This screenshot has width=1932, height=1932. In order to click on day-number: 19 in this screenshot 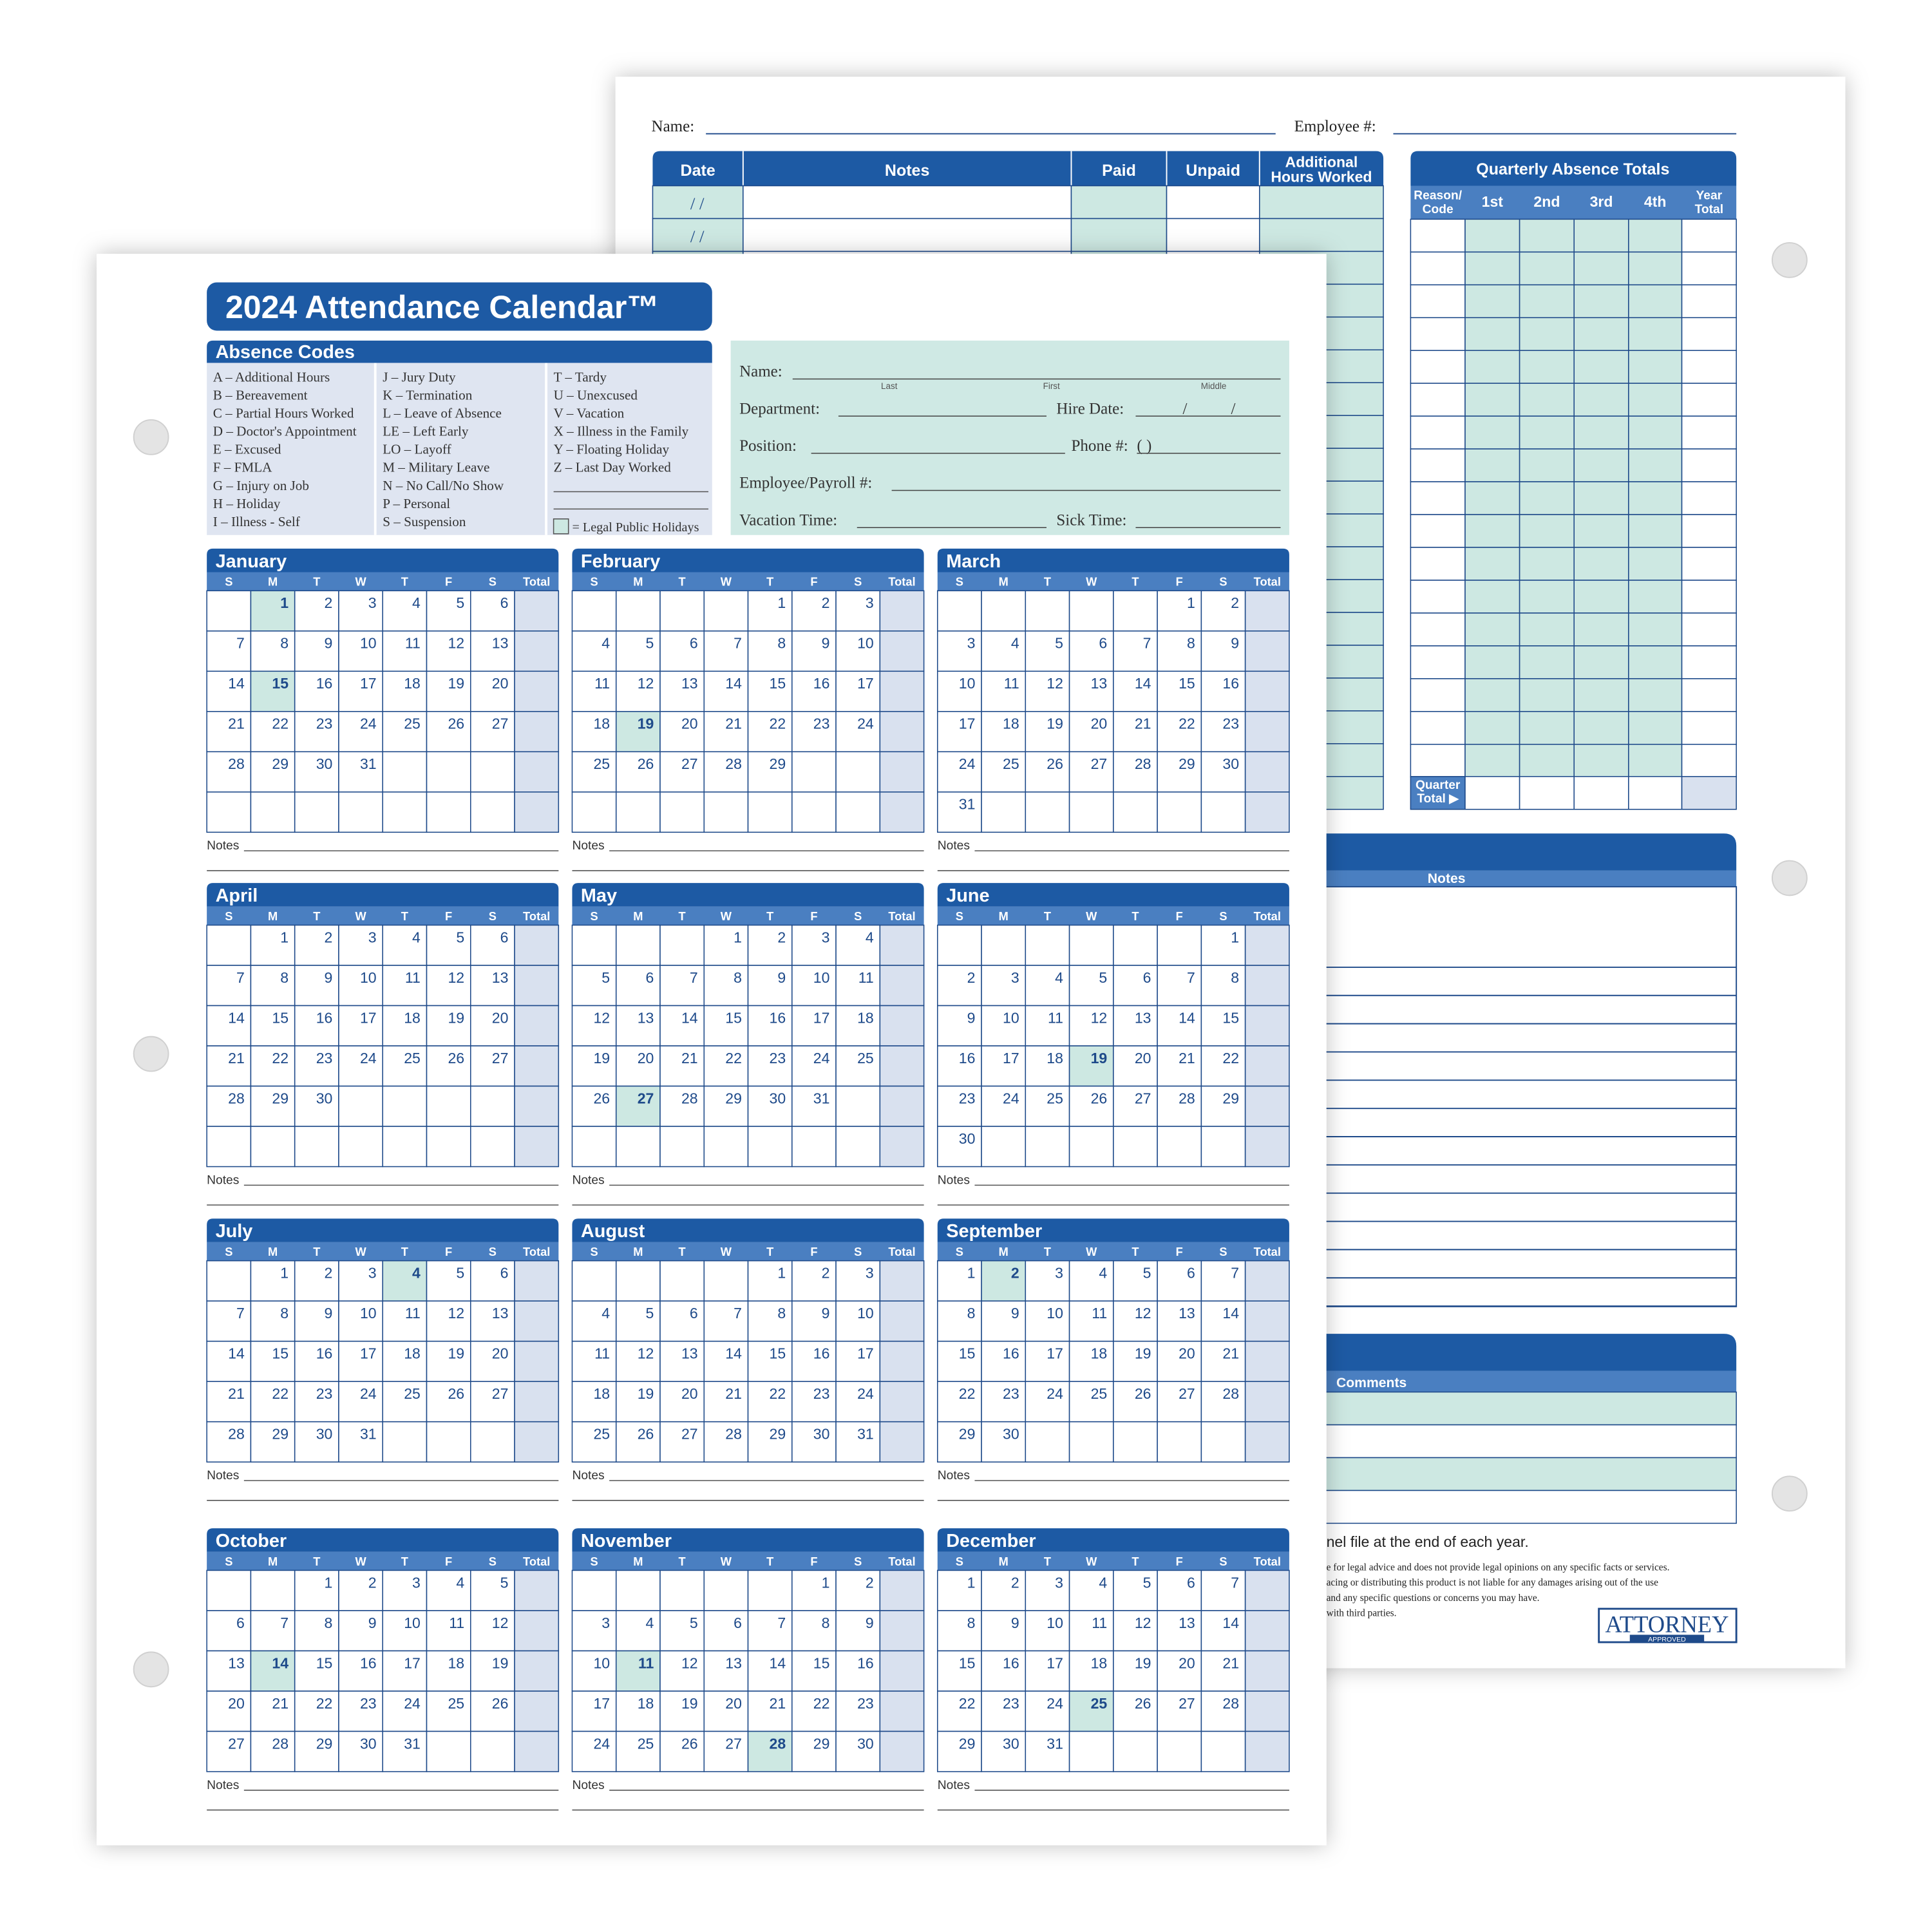, I will do `click(689, 1704)`.